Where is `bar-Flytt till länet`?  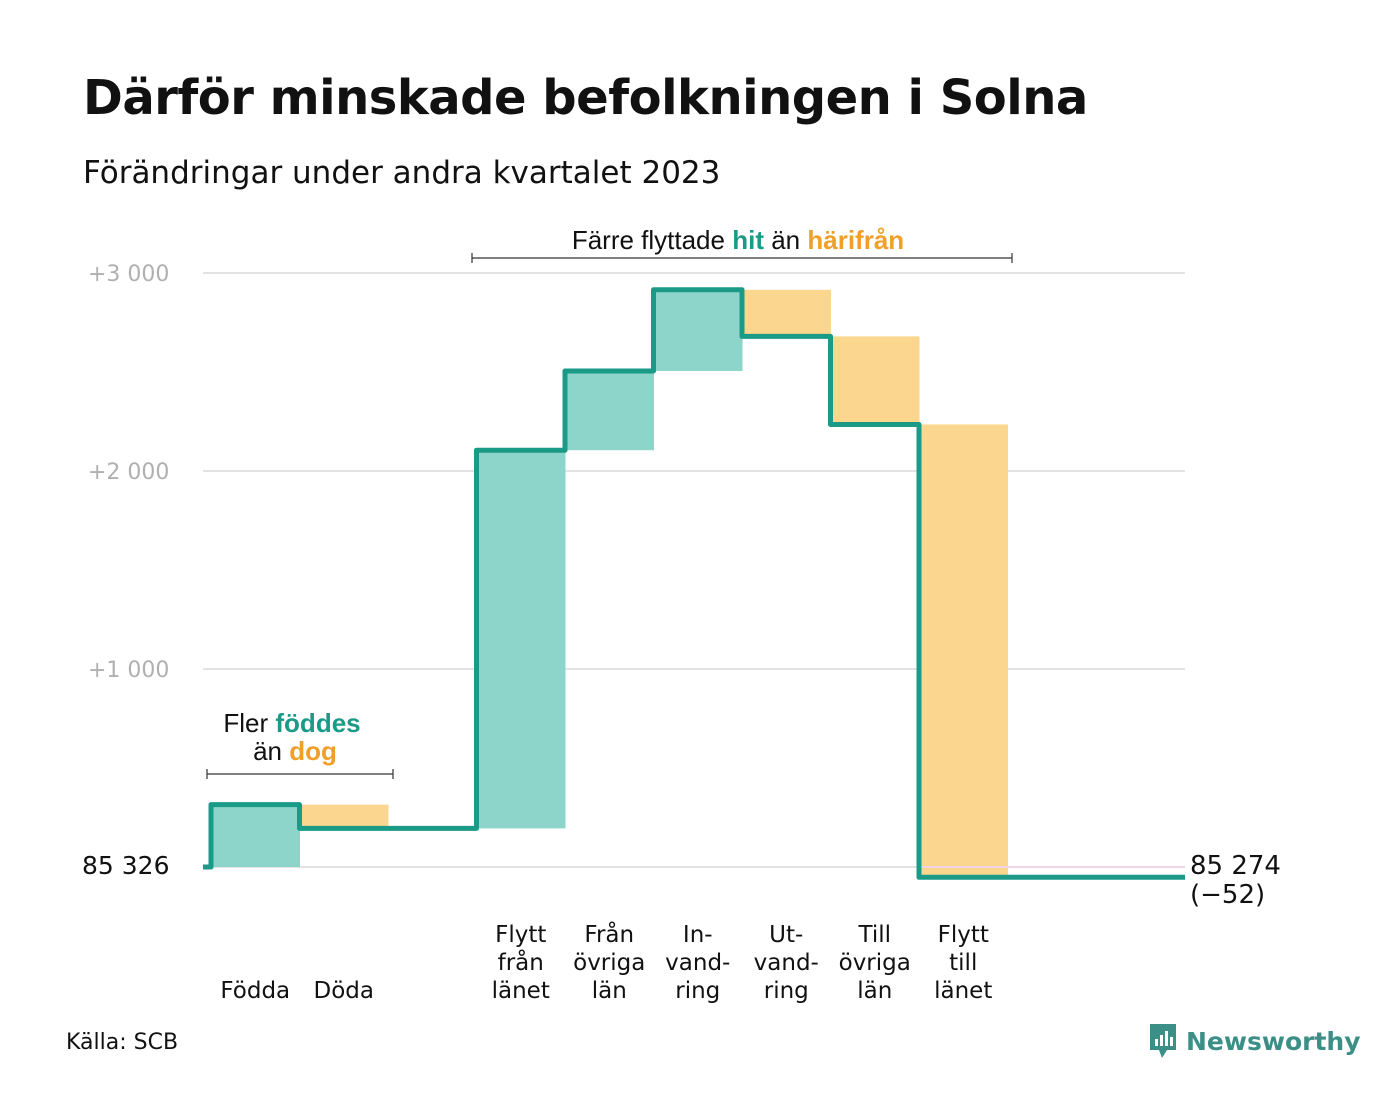
bar-Flytt till länet is located at coordinates (963, 651).